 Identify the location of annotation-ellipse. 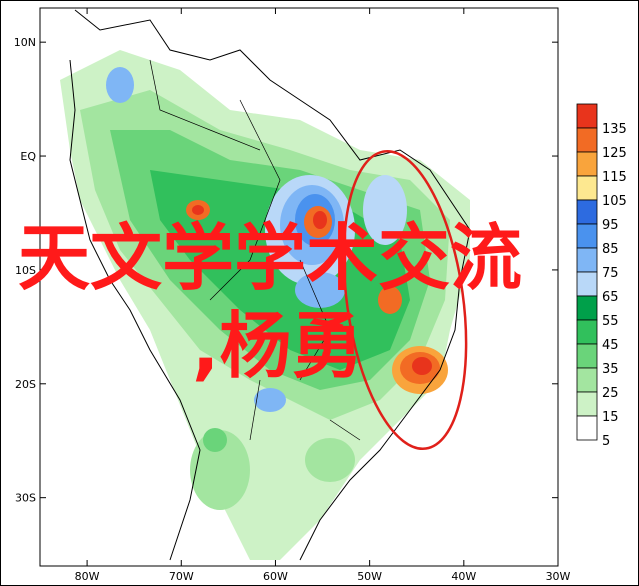
(405, 300).